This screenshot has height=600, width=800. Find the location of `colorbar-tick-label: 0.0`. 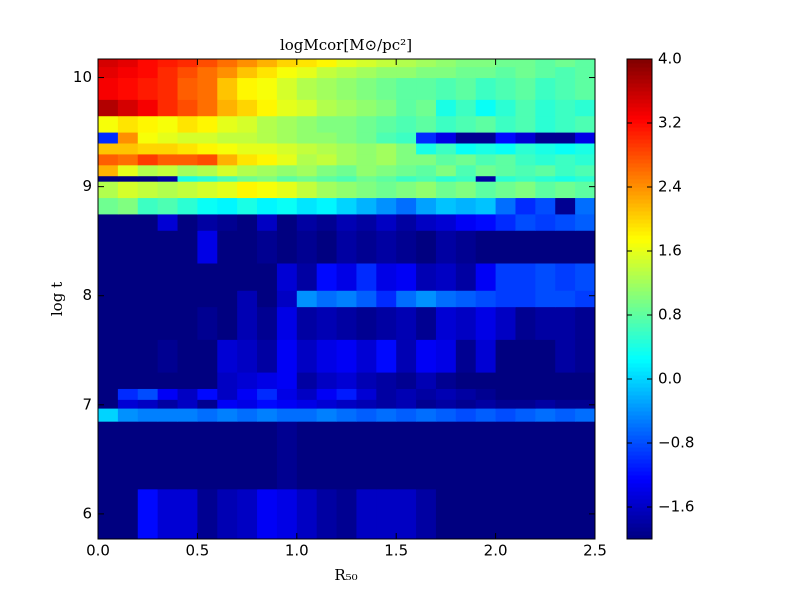

colorbar-tick-label: 0.0 is located at coordinates (670, 379).